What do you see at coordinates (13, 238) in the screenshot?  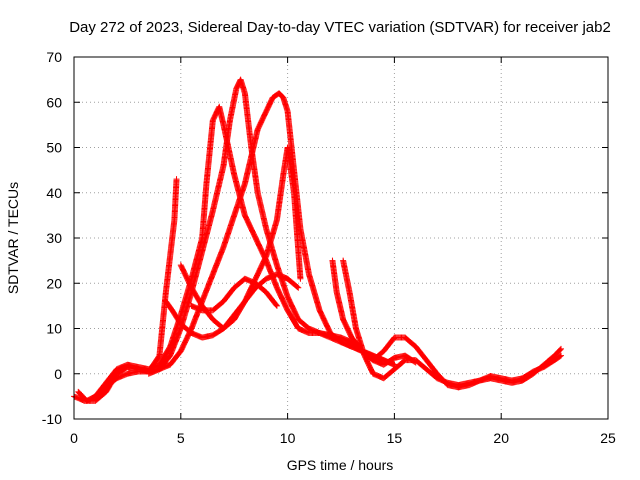 I see `y-axis-title: SDTVAR / TECUs` at bounding box center [13, 238].